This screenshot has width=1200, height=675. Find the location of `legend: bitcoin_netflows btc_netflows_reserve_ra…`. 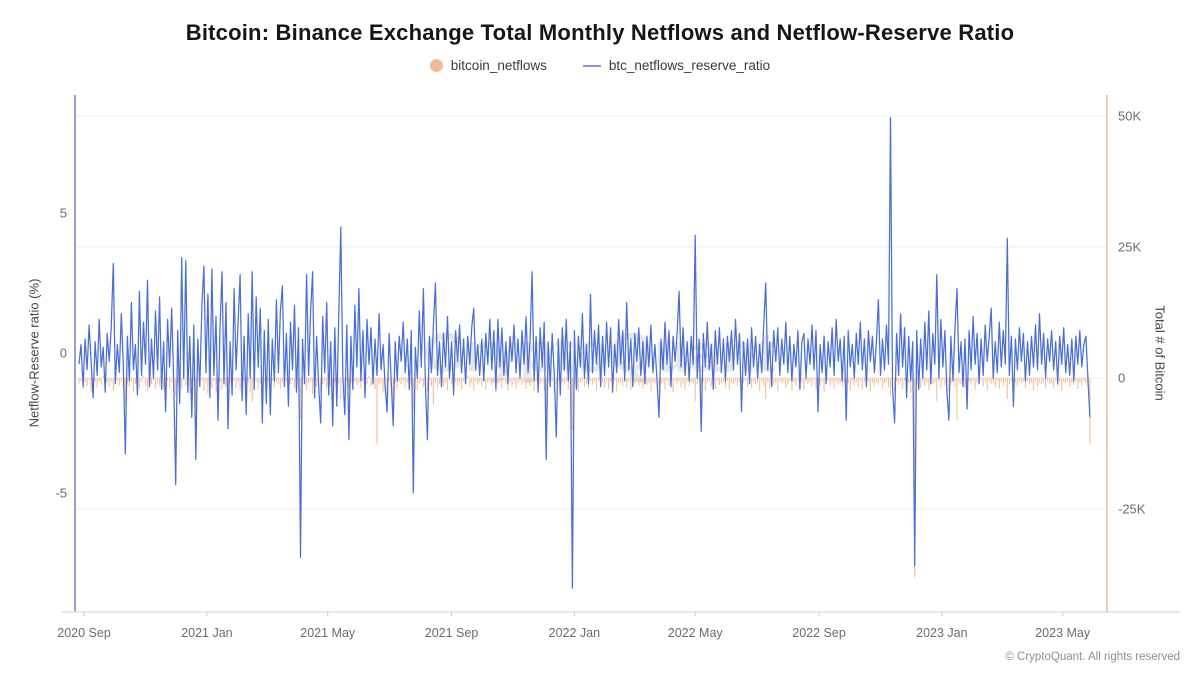

legend: bitcoin_netflows btc_netflows_reserve_ra… is located at coordinates (600, 65).